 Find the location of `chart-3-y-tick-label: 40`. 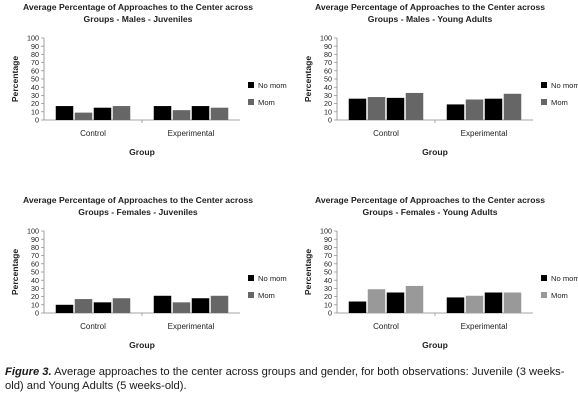

chart-3-y-tick-label: 40 is located at coordinates (35, 280).